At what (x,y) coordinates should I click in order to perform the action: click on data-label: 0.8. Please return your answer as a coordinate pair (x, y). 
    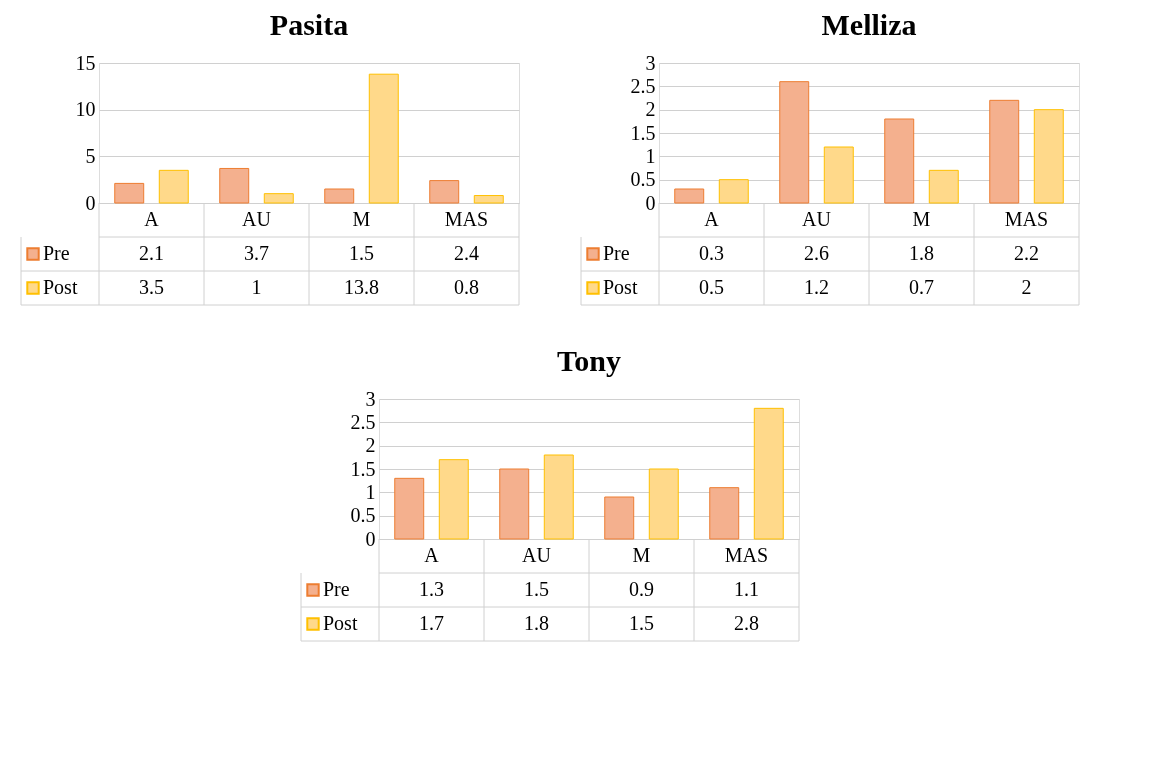
    Looking at the image, I should click on (466, 287).